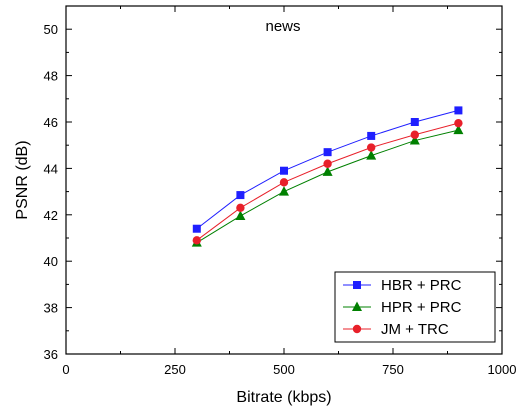 This screenshot has height=412, width=530. I want to click on y-tick-label: 44, so click(51, 168).